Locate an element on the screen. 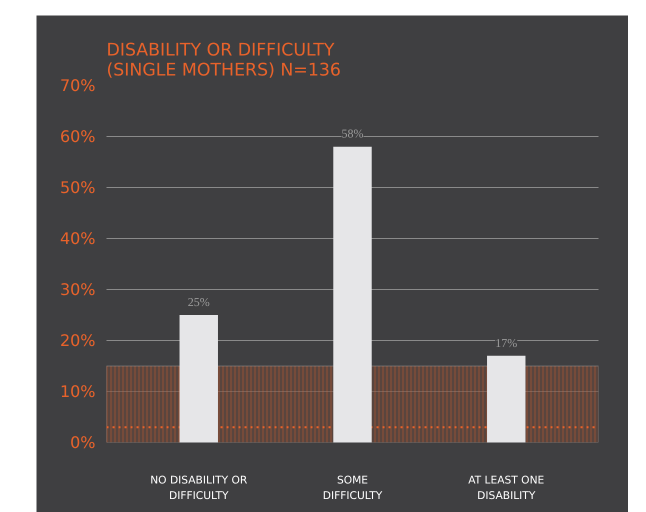 This screenshot has width=646, height=512. y-tick-label: 60% is located at coordinates (78, 136).